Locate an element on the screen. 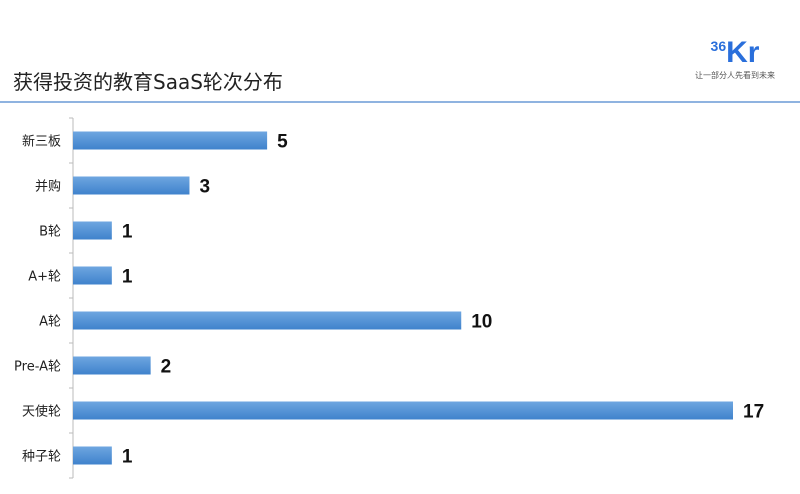 The height and width of the screenshot is (494, 800). data-label: 3 is located at coordinates (204, 187).